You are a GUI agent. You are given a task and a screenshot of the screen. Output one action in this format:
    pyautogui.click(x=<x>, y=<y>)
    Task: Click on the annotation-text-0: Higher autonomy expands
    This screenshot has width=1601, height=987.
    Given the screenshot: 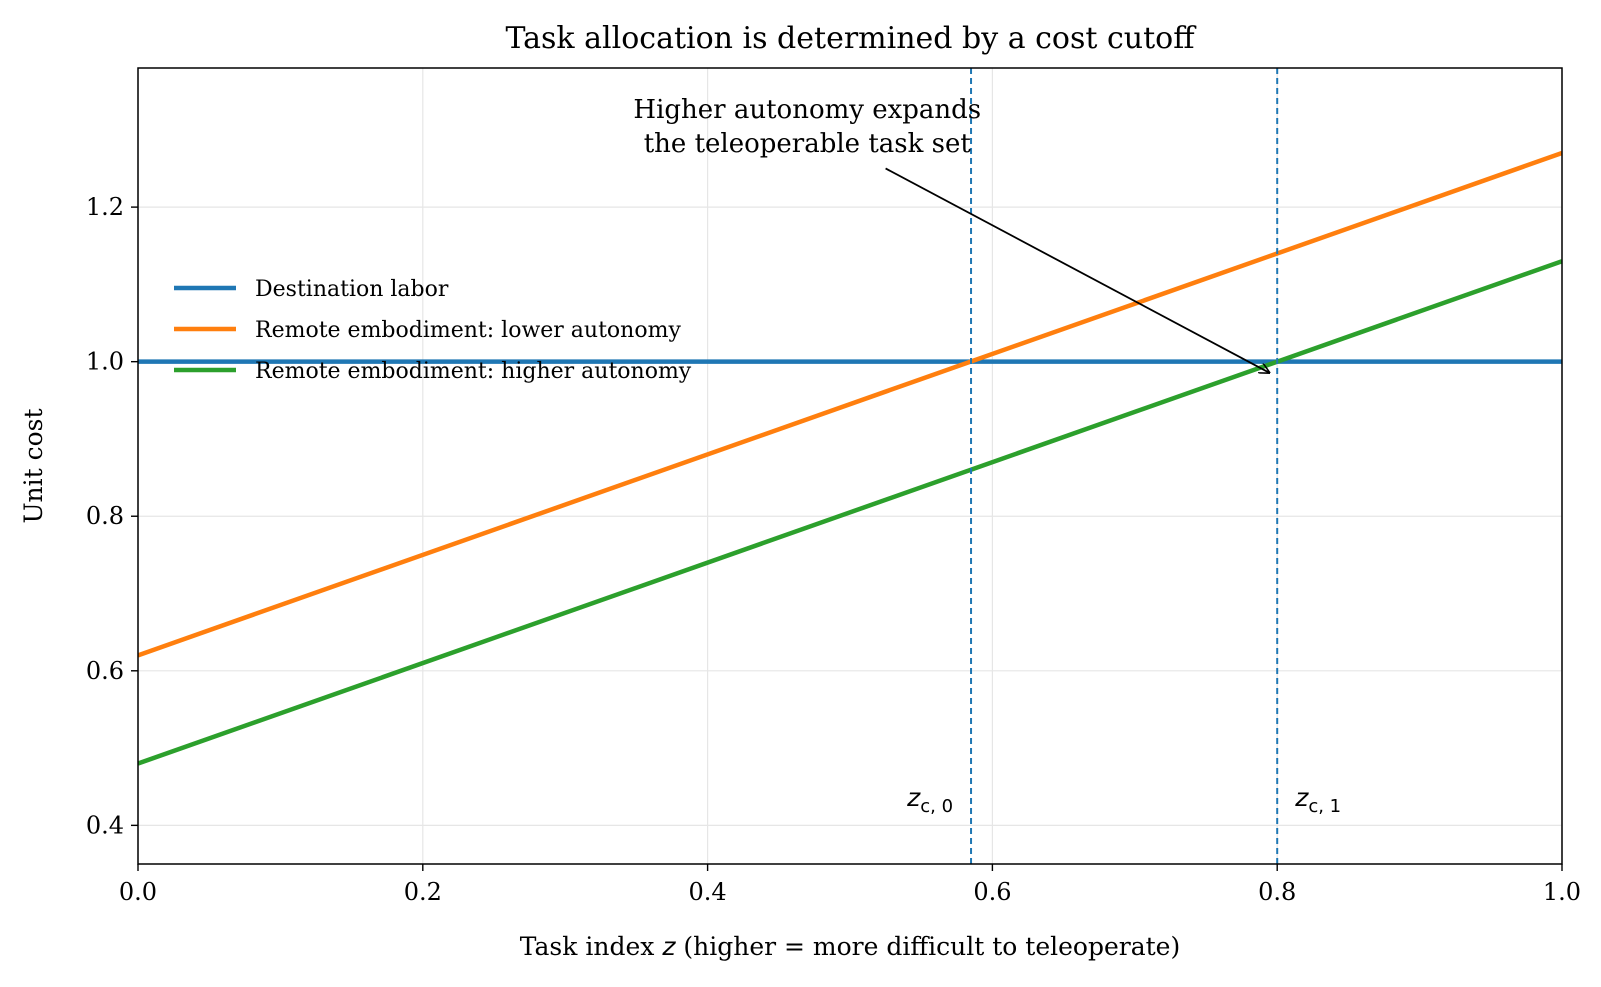 What is the action you would take?
    pyautogui.click(x=807, y=110)
    